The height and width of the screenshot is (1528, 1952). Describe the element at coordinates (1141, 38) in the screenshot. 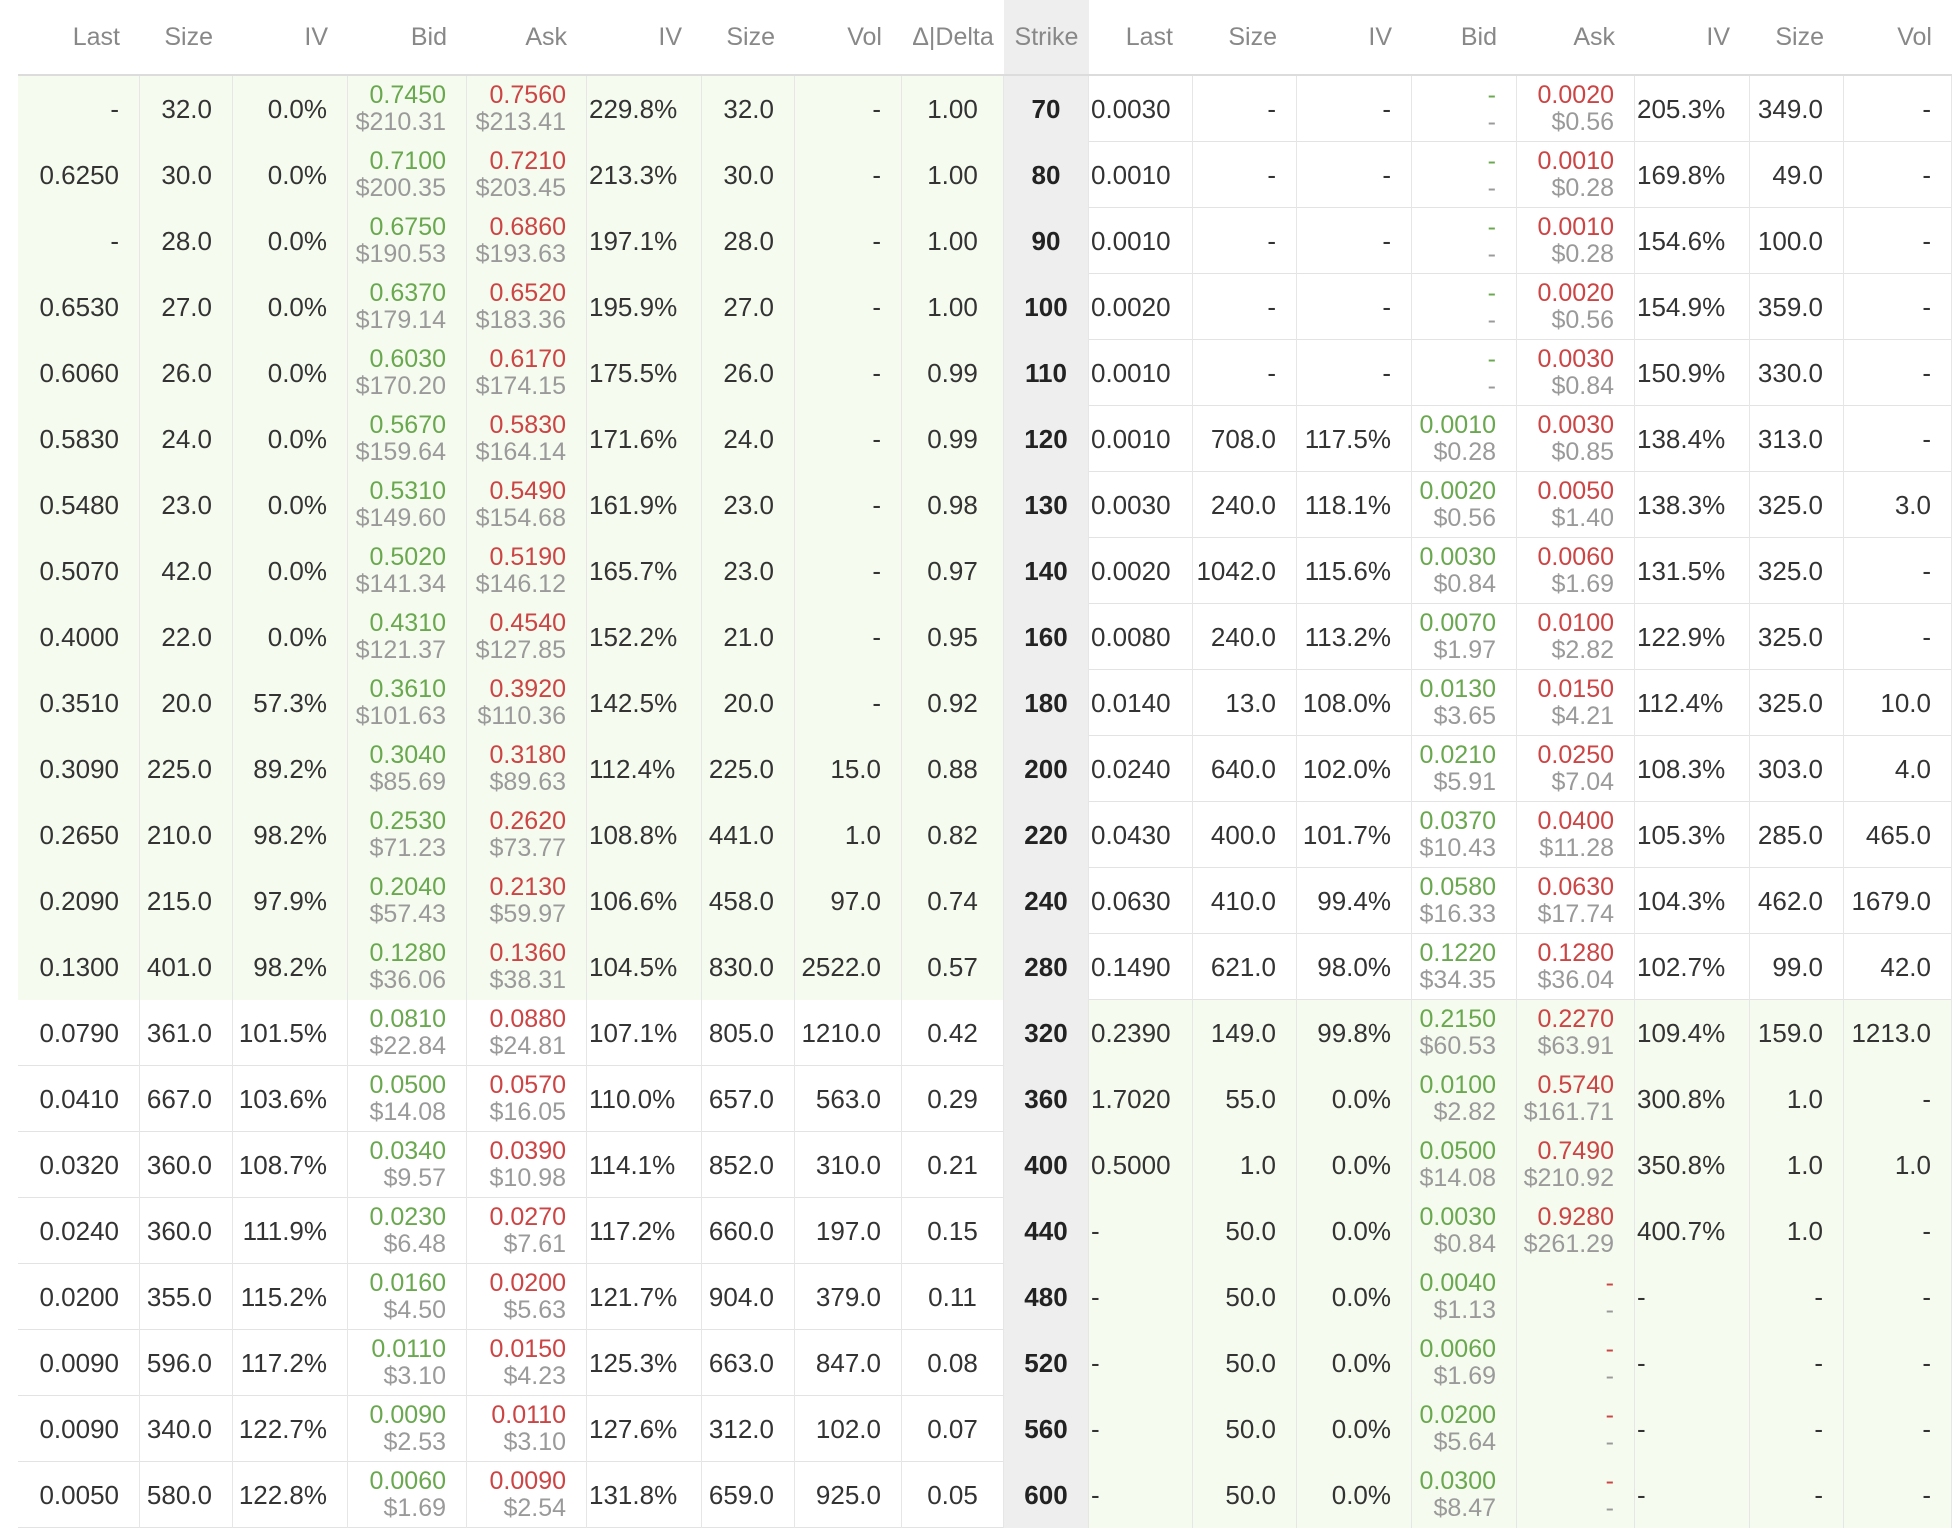

I see `col-put-last-header: Last` at that location.